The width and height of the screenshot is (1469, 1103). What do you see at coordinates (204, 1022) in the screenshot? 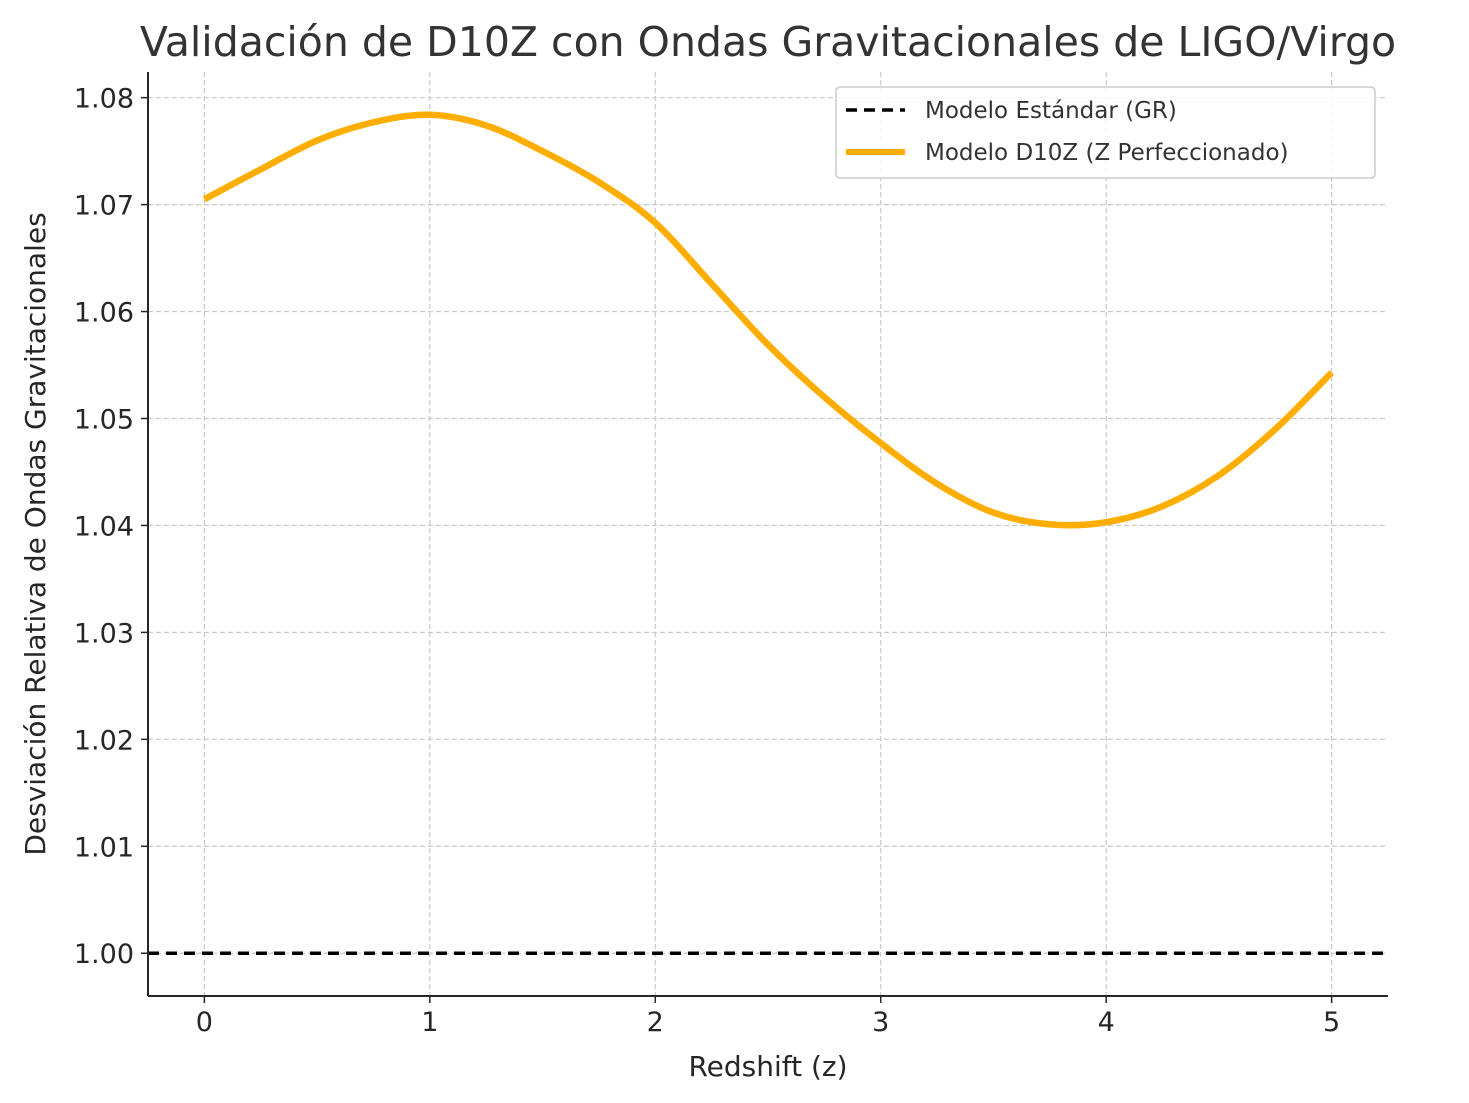
I see `x-tick-label-0: 0` at bounding box center [204, 1022].